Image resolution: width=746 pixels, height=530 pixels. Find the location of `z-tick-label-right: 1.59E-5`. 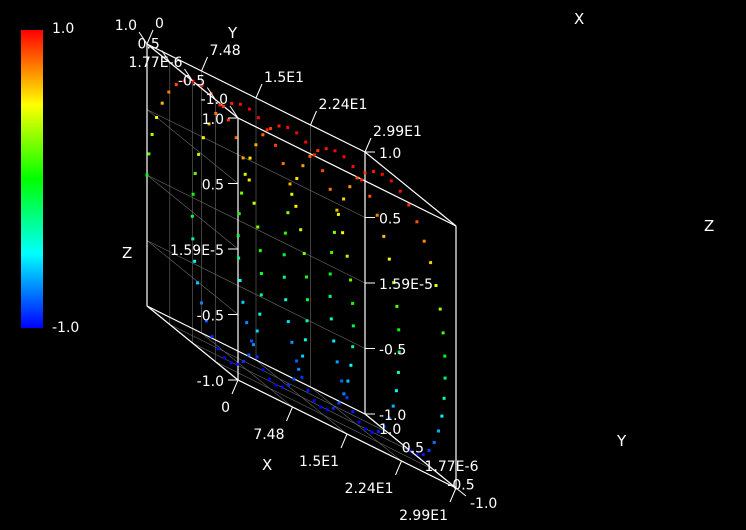

z-tick-label-right: 1.59E-5 is located at coordinates (406, 285).